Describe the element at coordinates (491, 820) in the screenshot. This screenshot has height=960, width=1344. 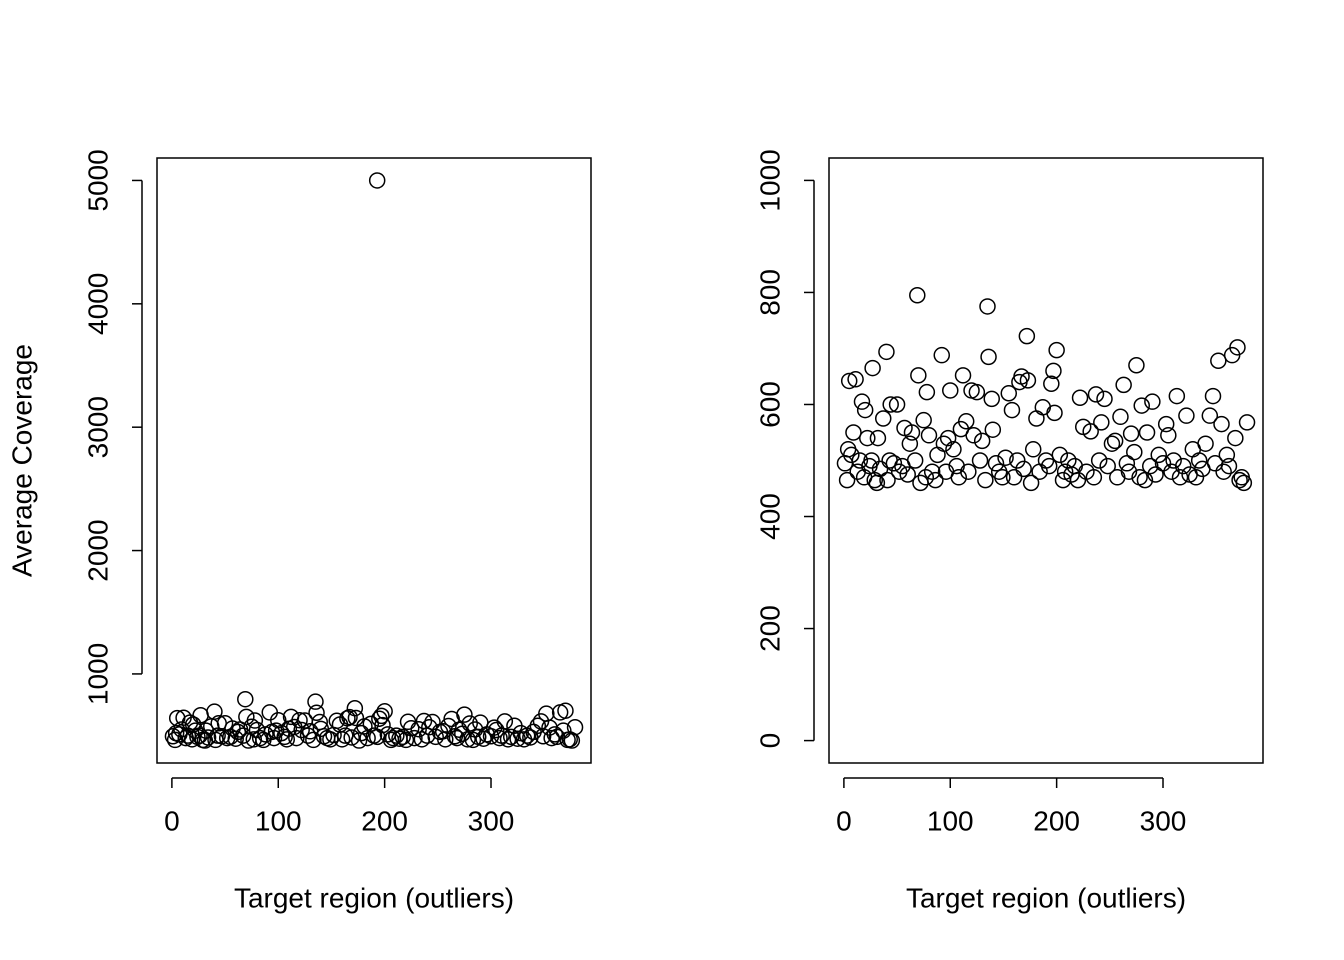
I see `x-tick-label: 300` at that location.